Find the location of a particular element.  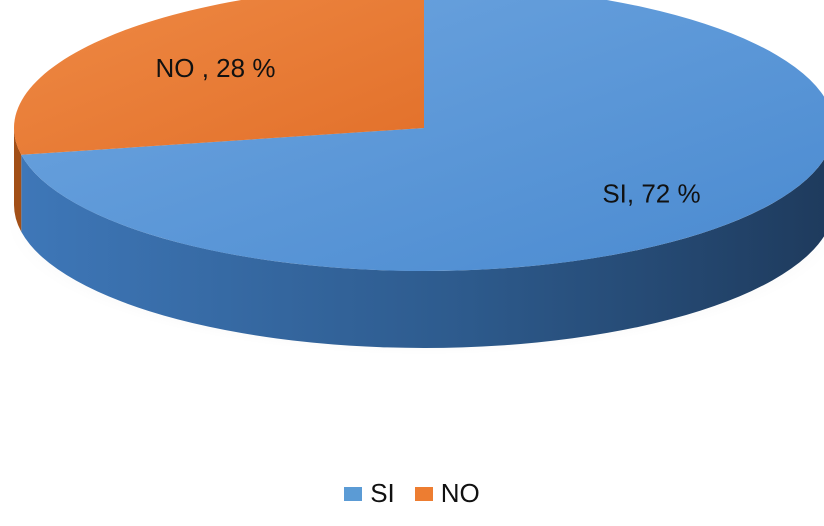

pie-slice-no is located at coordinates (219, 77).